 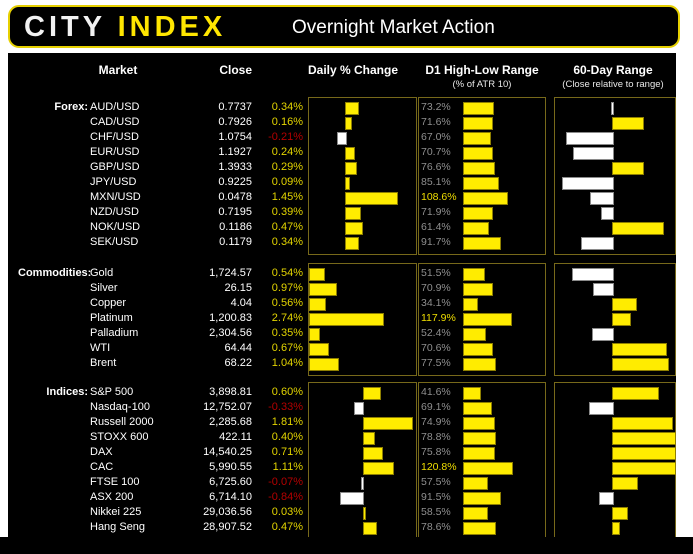 I want to click on close-value: 1,724.57, so click(x=230, y=273).